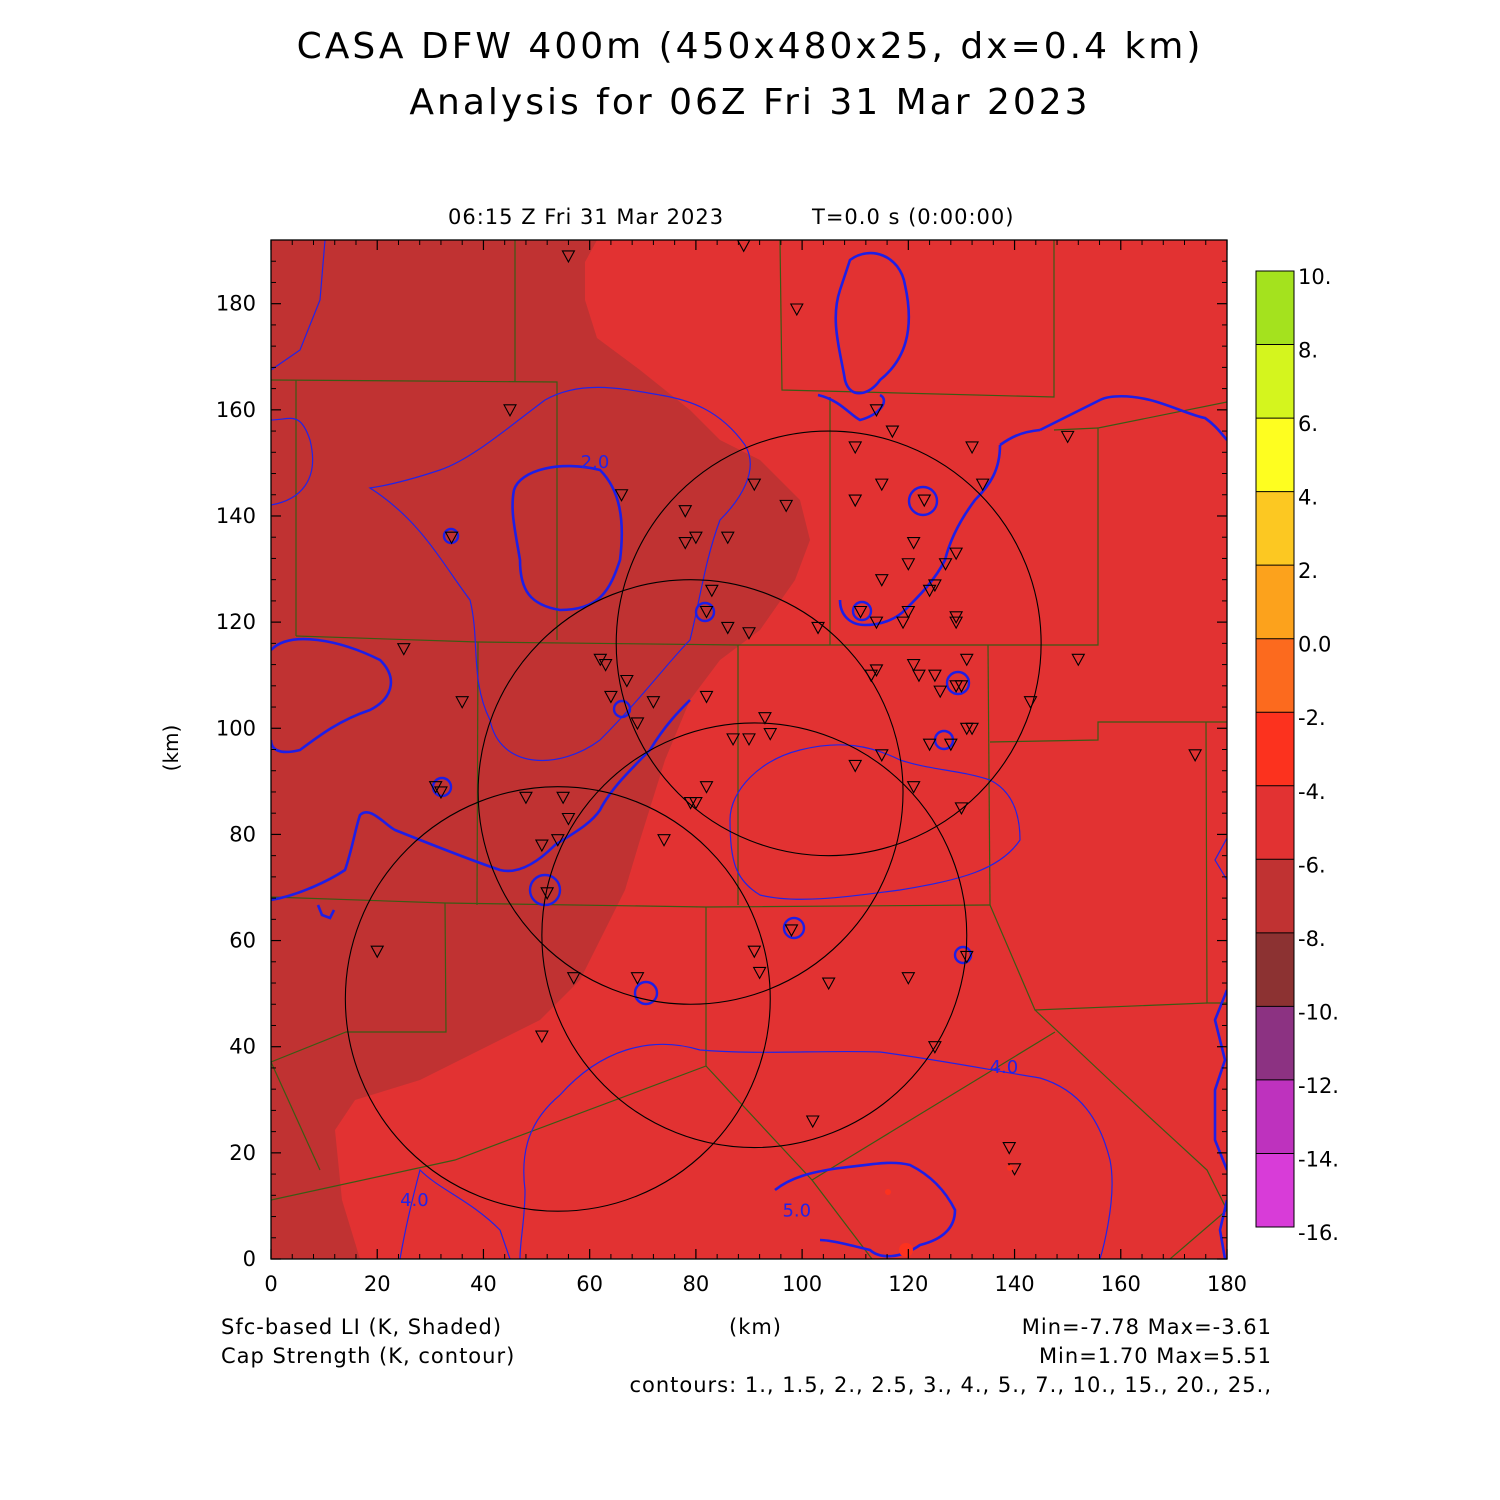 The height and width of the screenshot is (1500, 1500). I want to click on x-tick-label: 180, so click(1227, 1284).